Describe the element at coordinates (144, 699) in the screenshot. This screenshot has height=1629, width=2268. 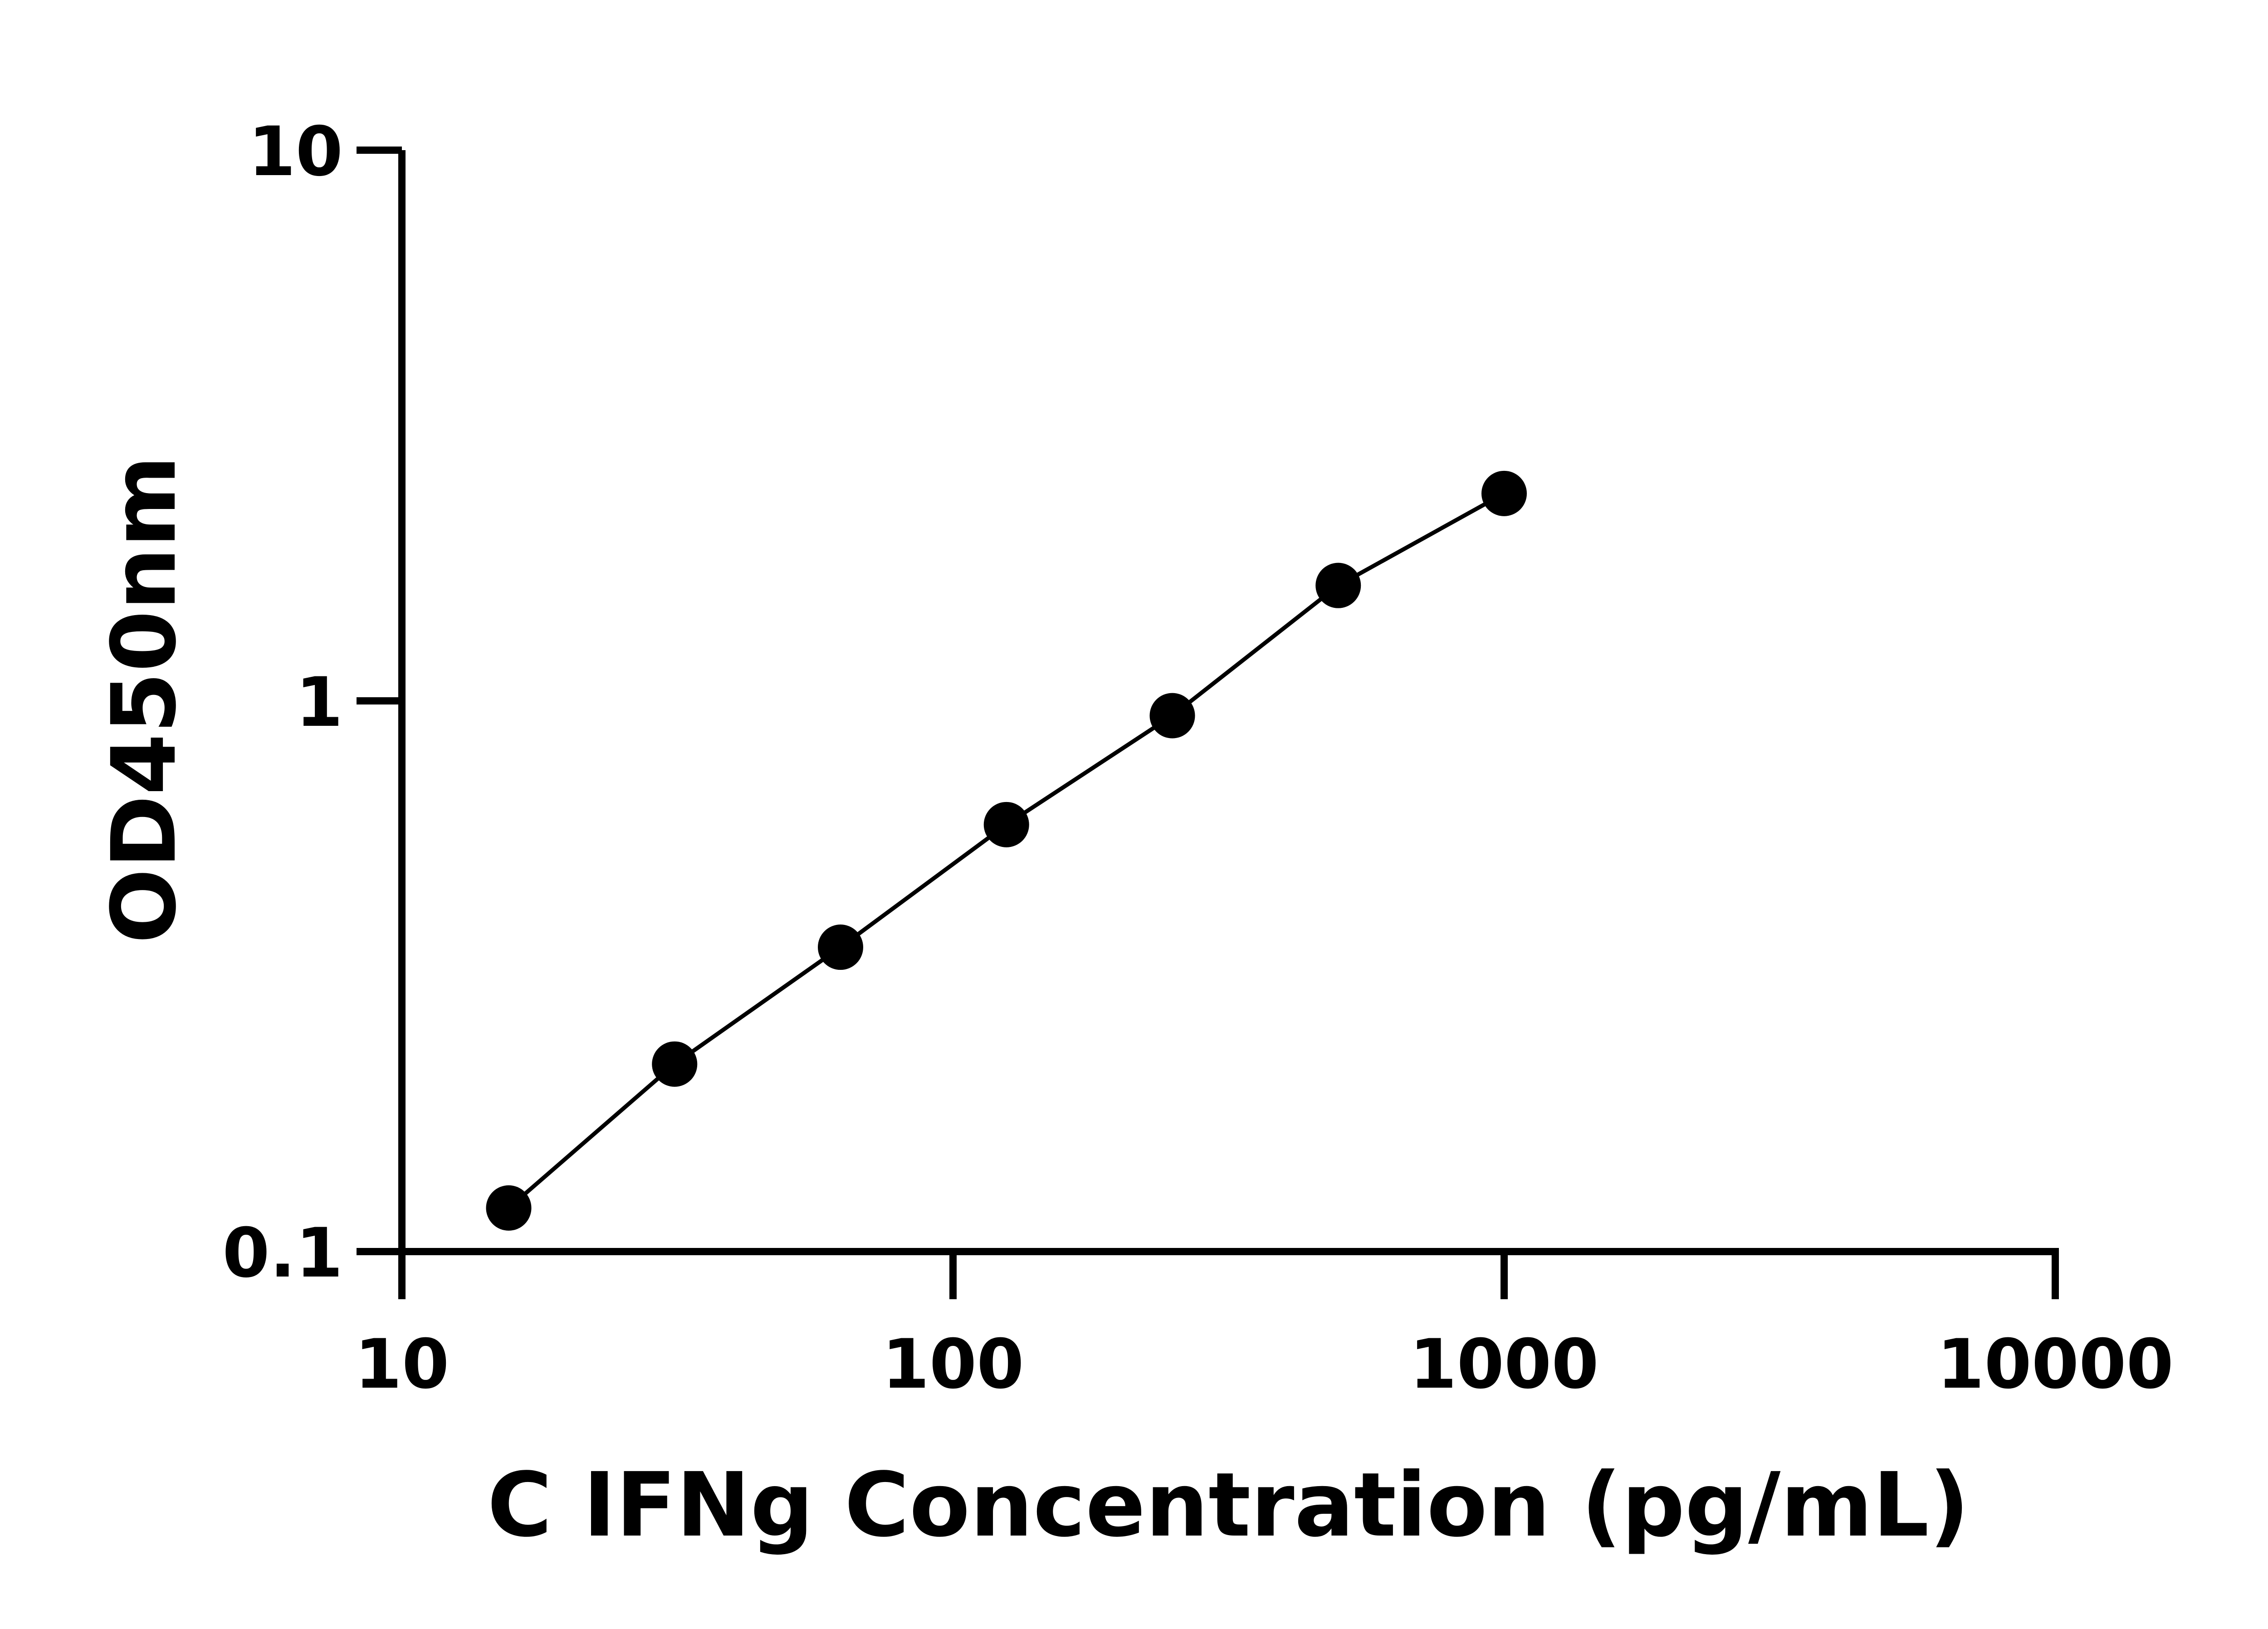
I see `y-axis-label: OD450nm` at that location.